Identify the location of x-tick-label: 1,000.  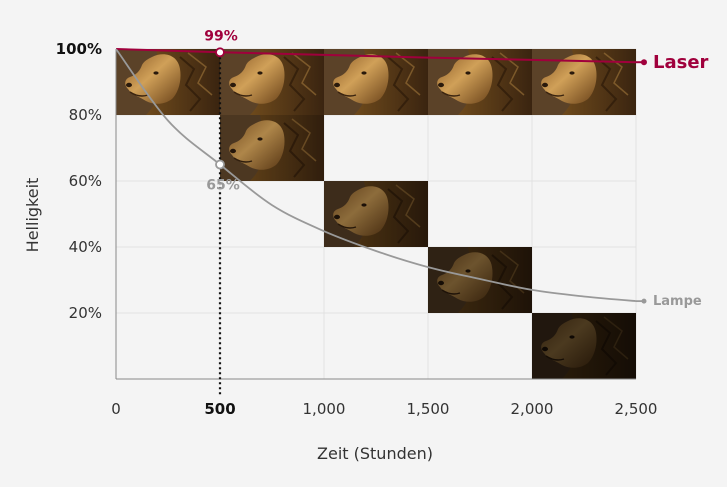
(324, 409).